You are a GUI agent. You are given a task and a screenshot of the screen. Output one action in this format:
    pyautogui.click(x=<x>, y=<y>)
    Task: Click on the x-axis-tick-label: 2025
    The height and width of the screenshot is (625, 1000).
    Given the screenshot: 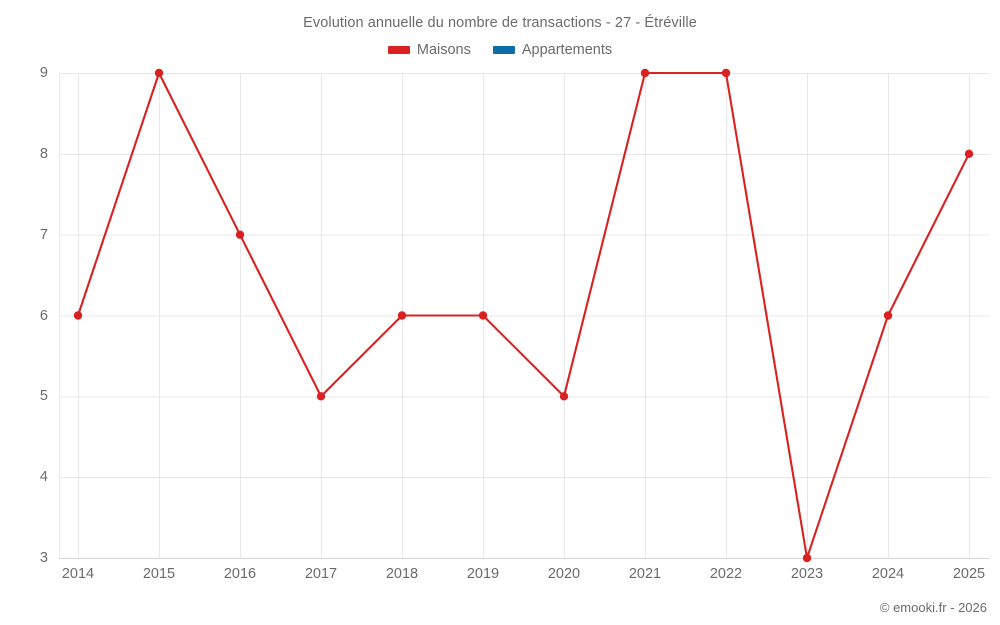 What is the action you would take?
    pyautogui.click(x=969, y=574)
    